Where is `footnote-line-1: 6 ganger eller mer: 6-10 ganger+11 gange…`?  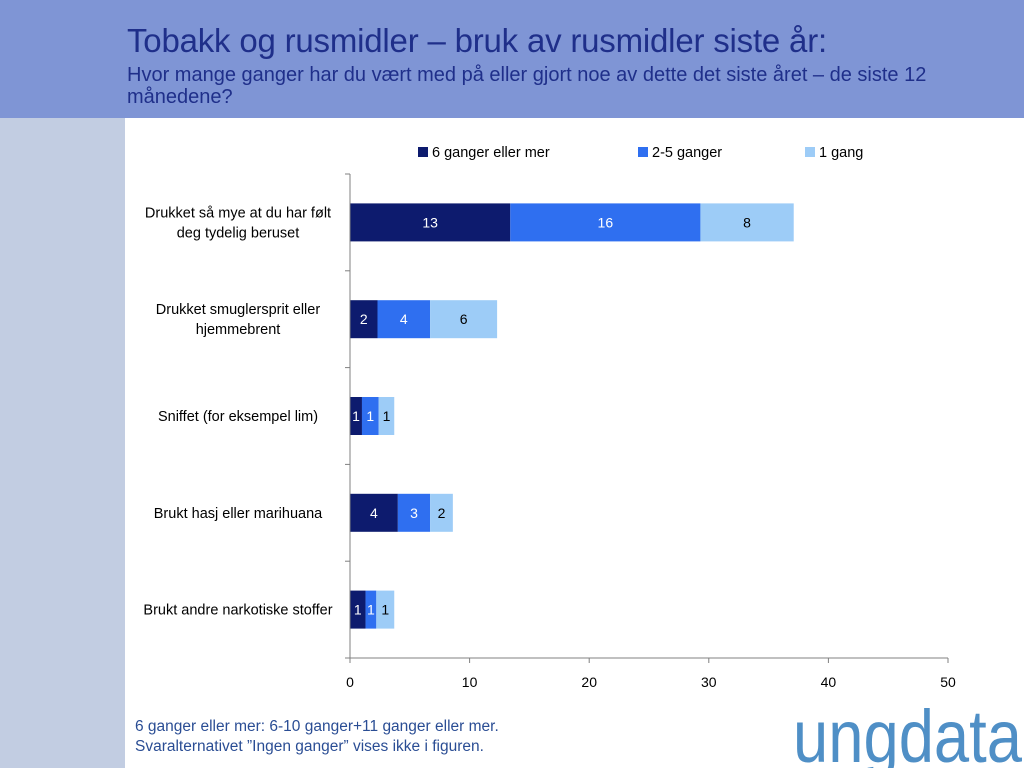 footnote-line-1: 6 ganger eller mer: 6-10 ganger+11 gange… is located at coordinates (317, 726).